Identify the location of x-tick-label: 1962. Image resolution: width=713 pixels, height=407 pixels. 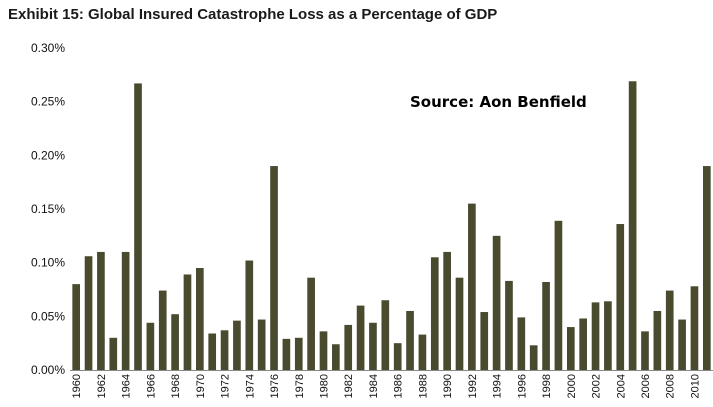
(102, 386).